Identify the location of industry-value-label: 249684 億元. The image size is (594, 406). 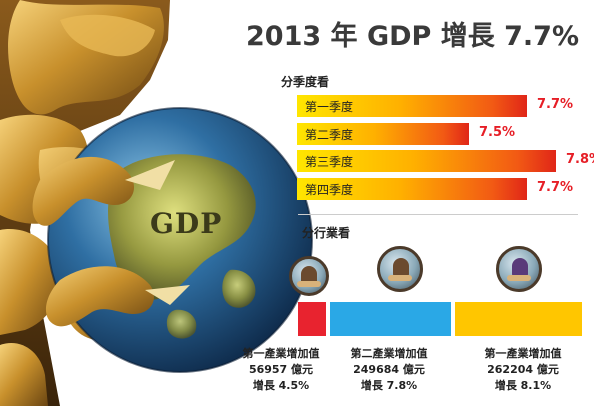
(389, 369).